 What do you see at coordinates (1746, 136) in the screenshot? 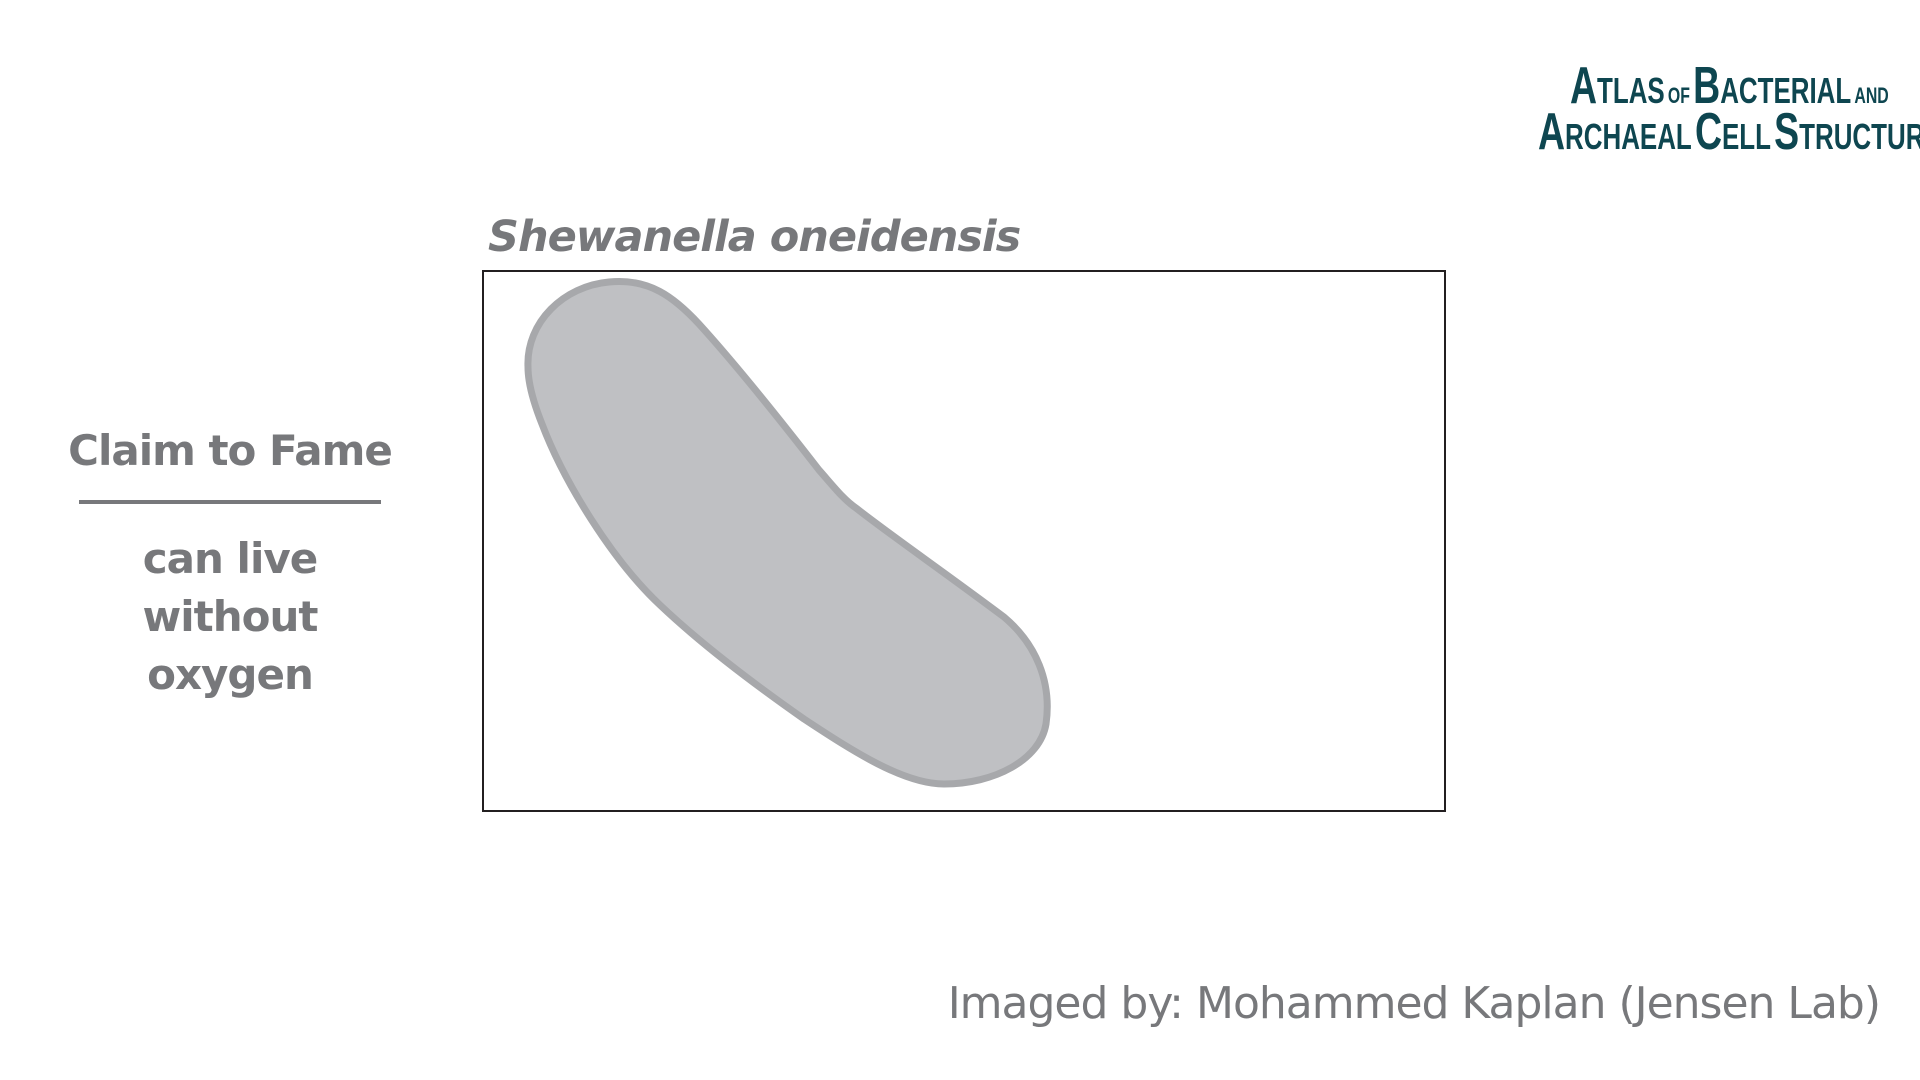
I see `logo-word: ELL` at bounding box center [1746, 136].